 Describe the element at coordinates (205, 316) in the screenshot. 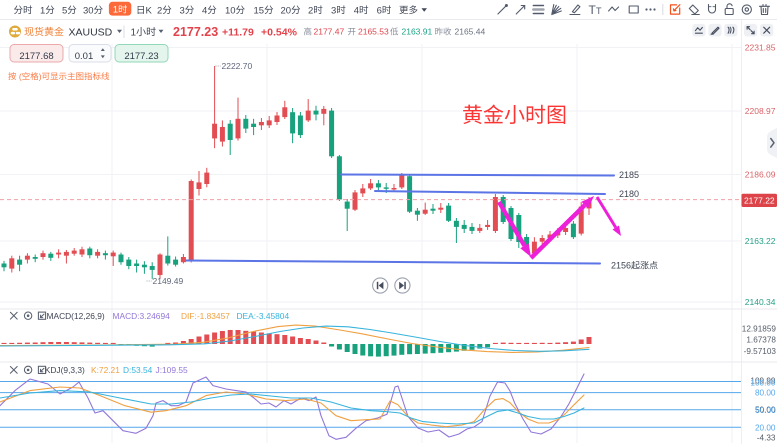

I see `svg-text: DIF:-1.83457` at that location.